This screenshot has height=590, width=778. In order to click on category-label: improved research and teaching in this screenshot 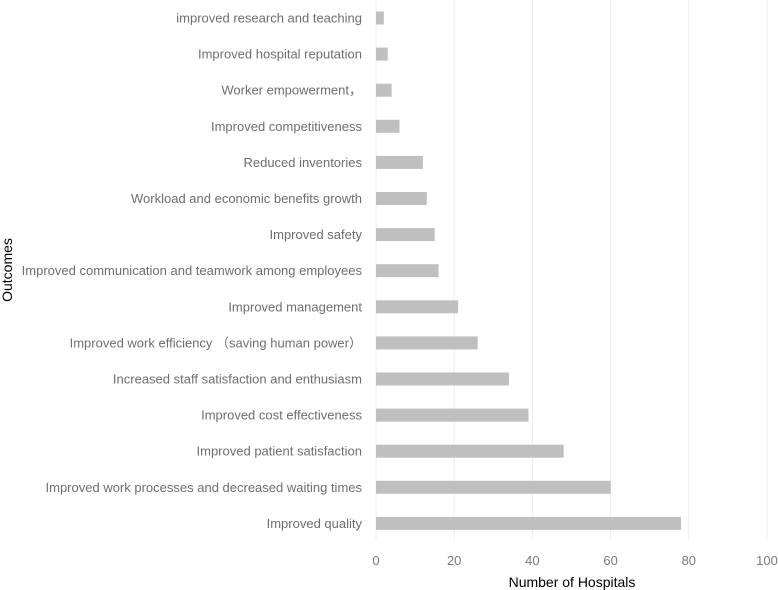, I will do `click(269, 18)`.